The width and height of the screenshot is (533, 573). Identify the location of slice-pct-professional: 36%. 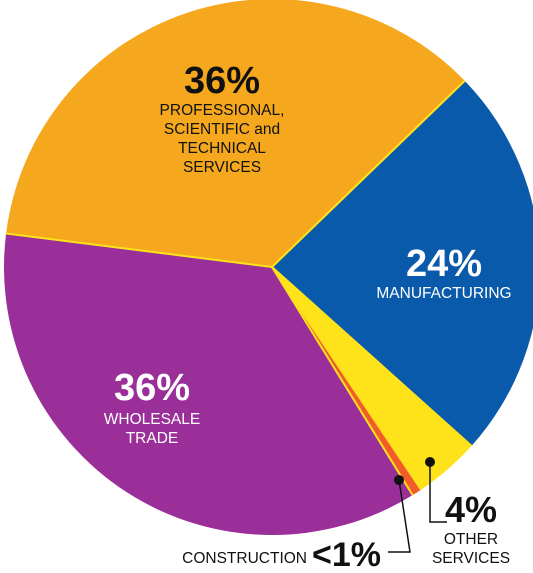
(222, 81).